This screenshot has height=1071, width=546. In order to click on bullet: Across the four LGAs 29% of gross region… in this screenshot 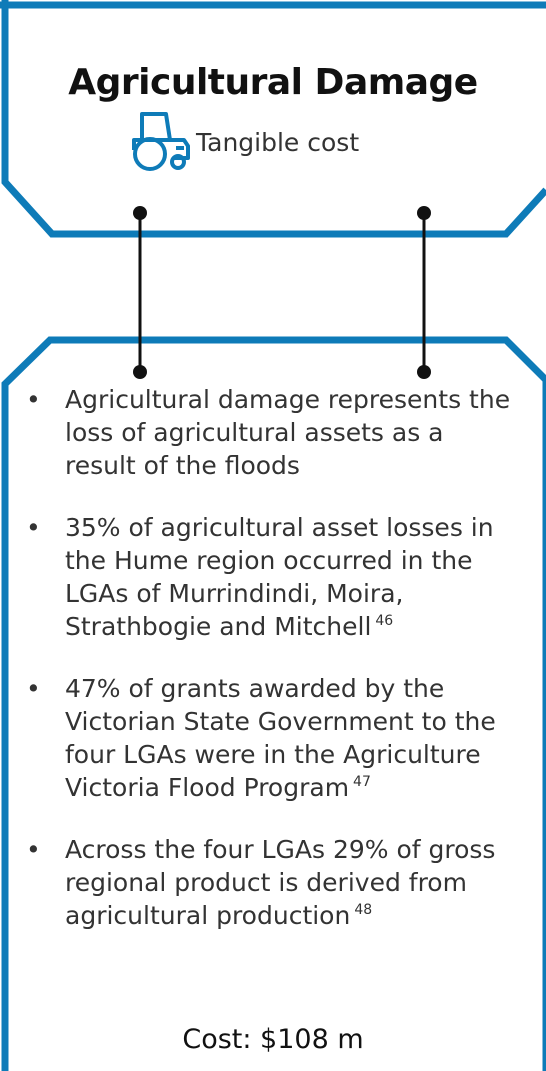, I will do `click(267, 882)`.